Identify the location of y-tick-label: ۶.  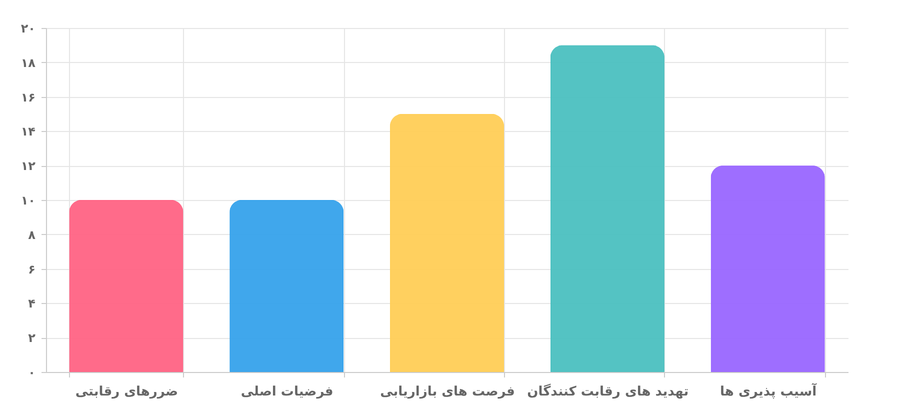
(32, 269).